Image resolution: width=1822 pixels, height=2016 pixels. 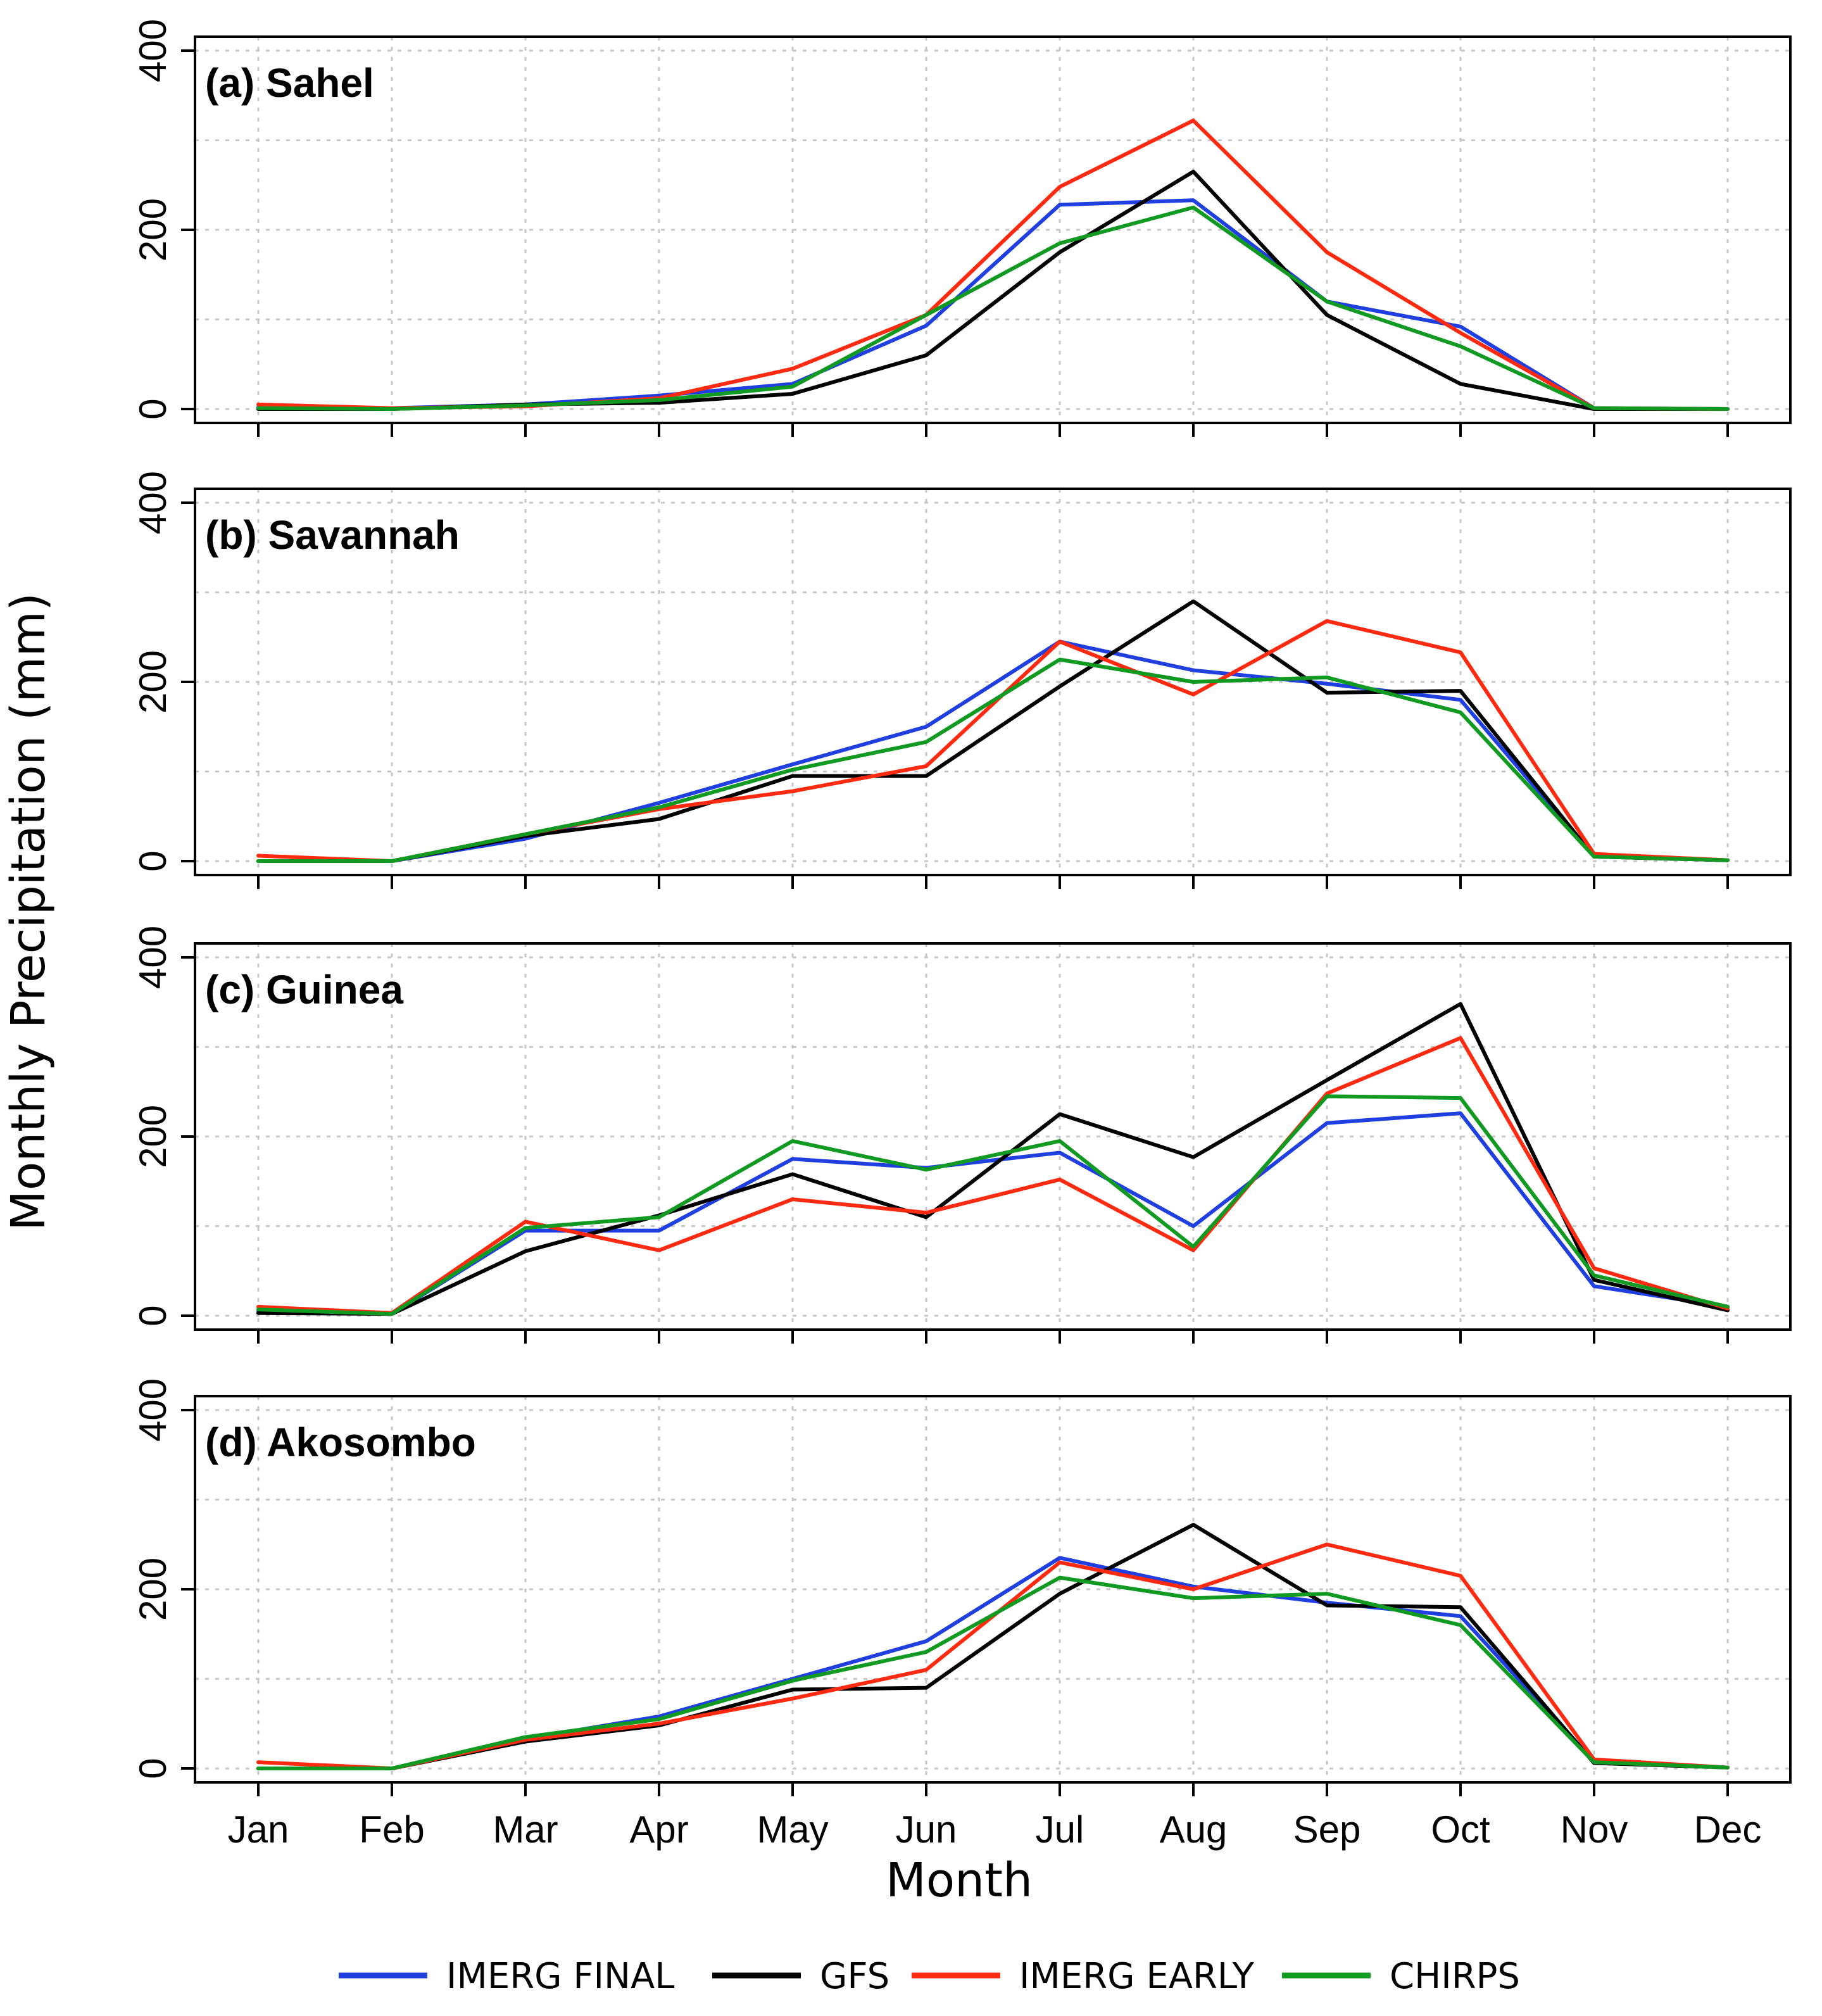 I want to click on y-axis-title: Monthly Precipitation (mm), so click(x=29, y=912).